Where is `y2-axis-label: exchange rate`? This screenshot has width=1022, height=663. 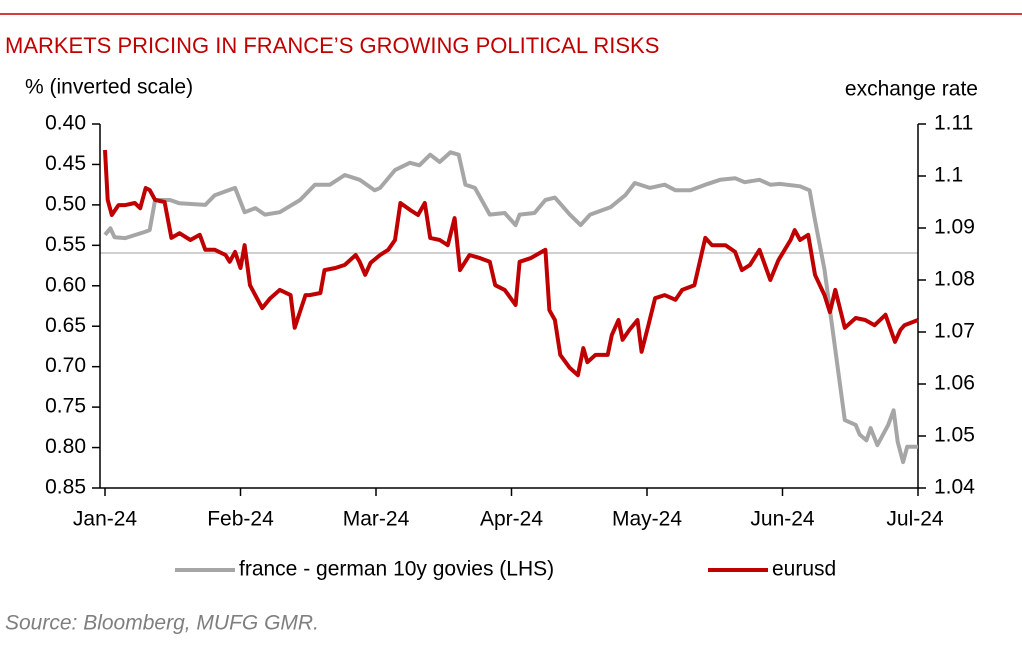
y2-axis-label: exchange rate is located at coordinates (911, 89).